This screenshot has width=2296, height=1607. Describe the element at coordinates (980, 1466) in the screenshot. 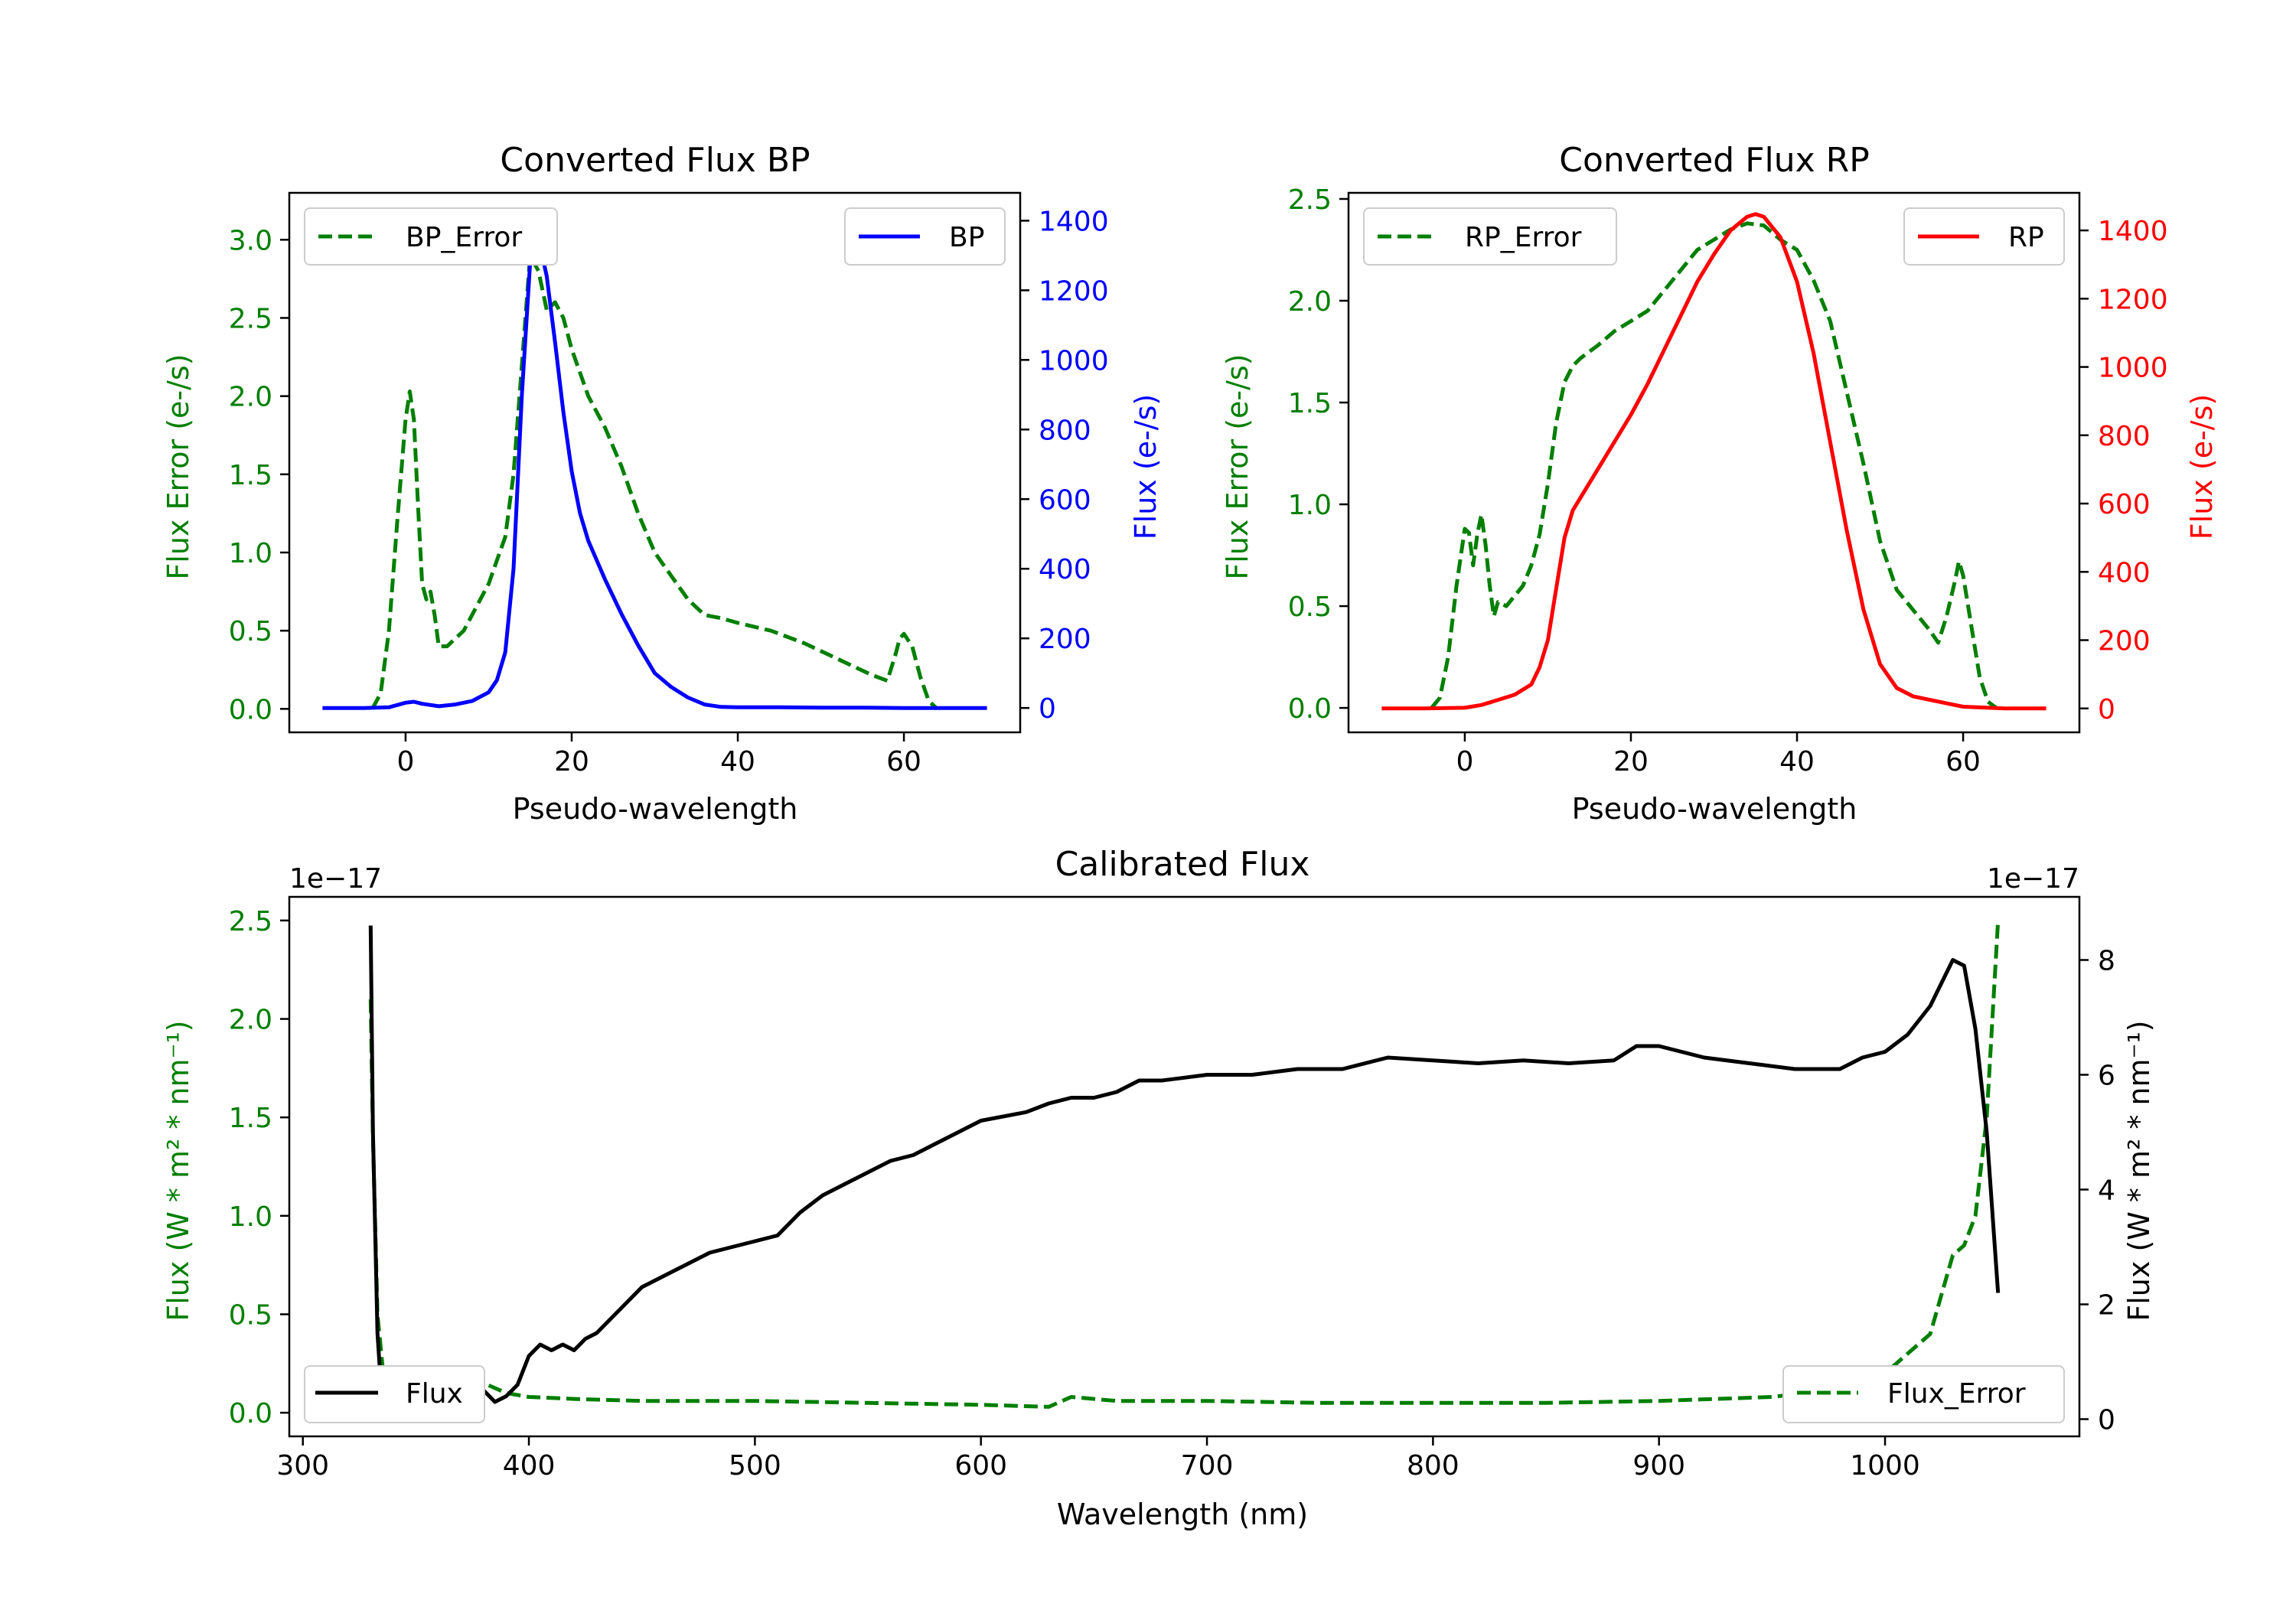

I see `calibrated-x-tick-label: 600` at that location.